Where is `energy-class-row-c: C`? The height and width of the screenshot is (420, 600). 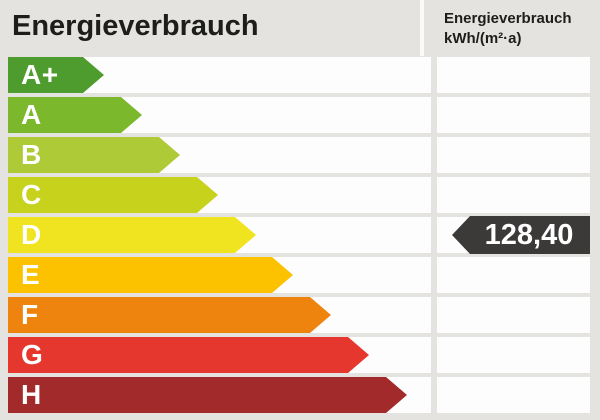
energy-class-row-c: C is located at coordinates (300, 195).